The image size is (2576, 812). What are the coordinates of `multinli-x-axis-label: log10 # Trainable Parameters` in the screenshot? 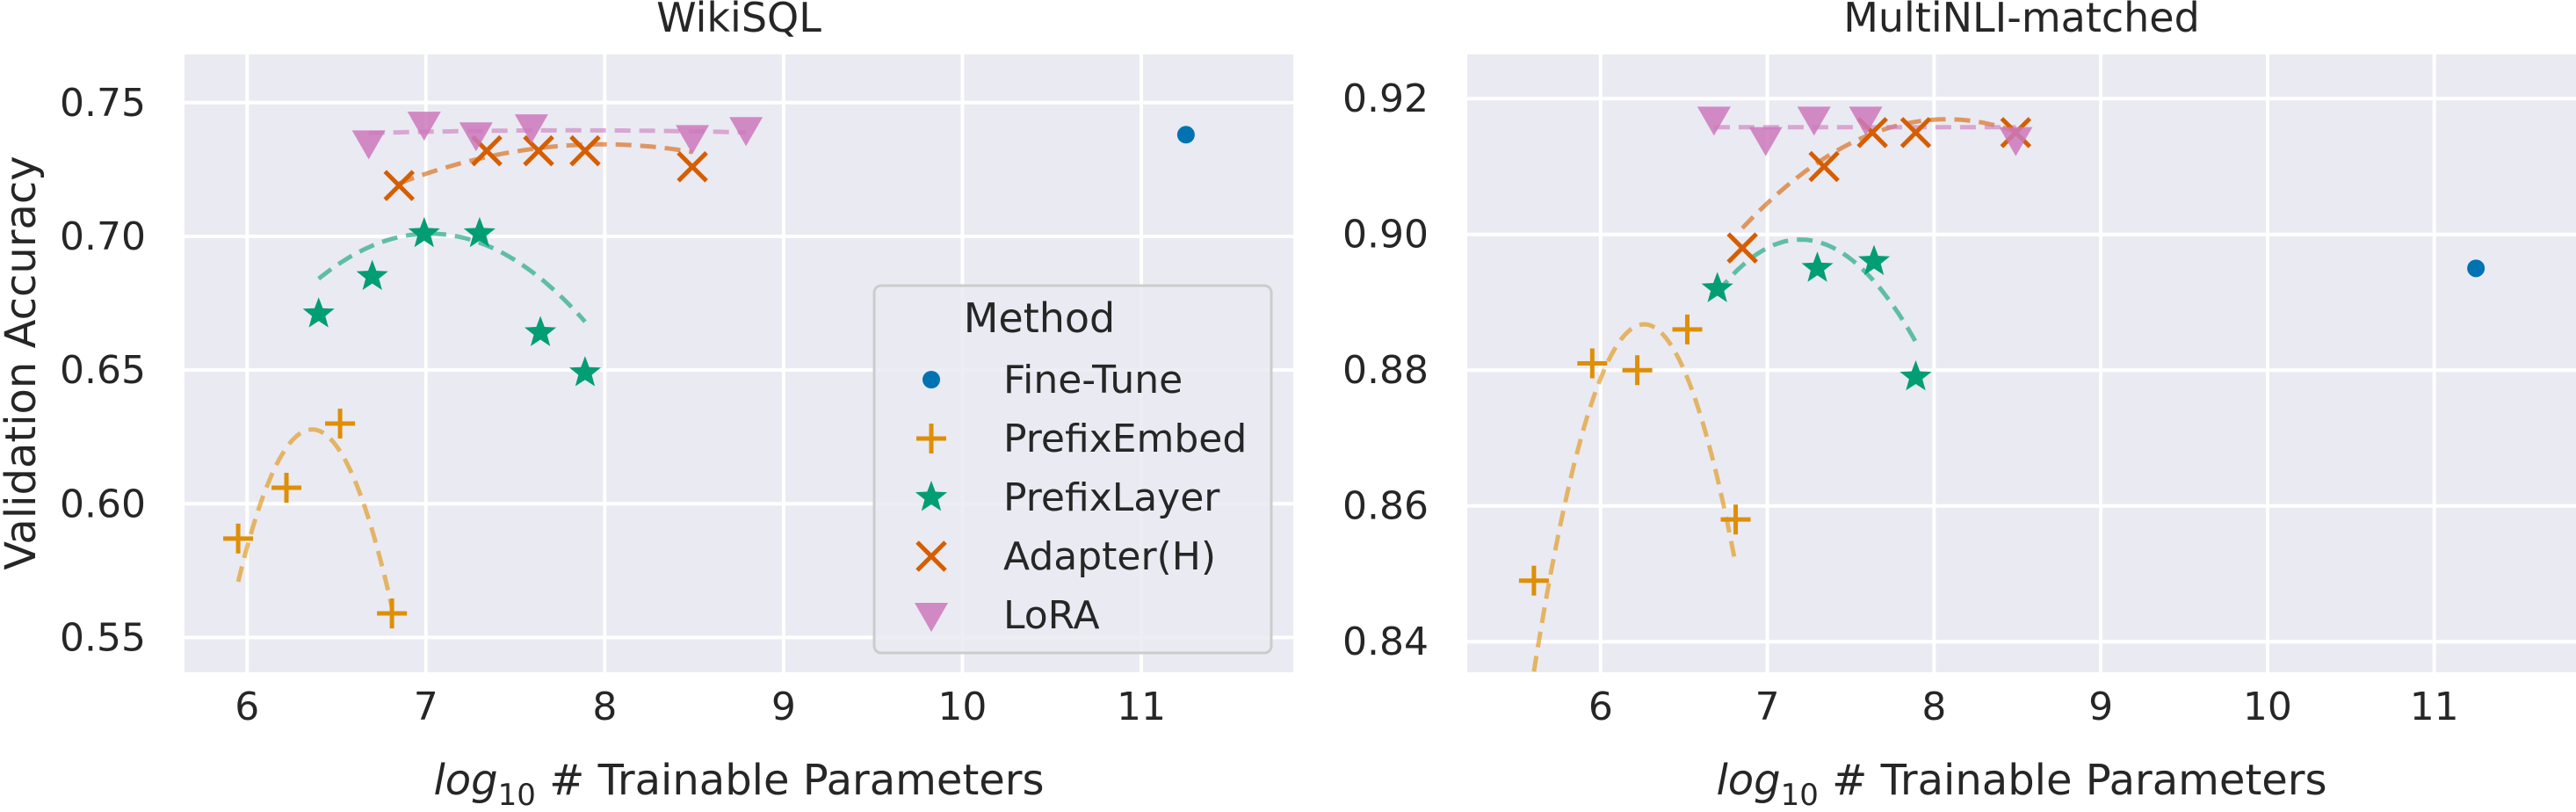 It's located at (2021, 784).